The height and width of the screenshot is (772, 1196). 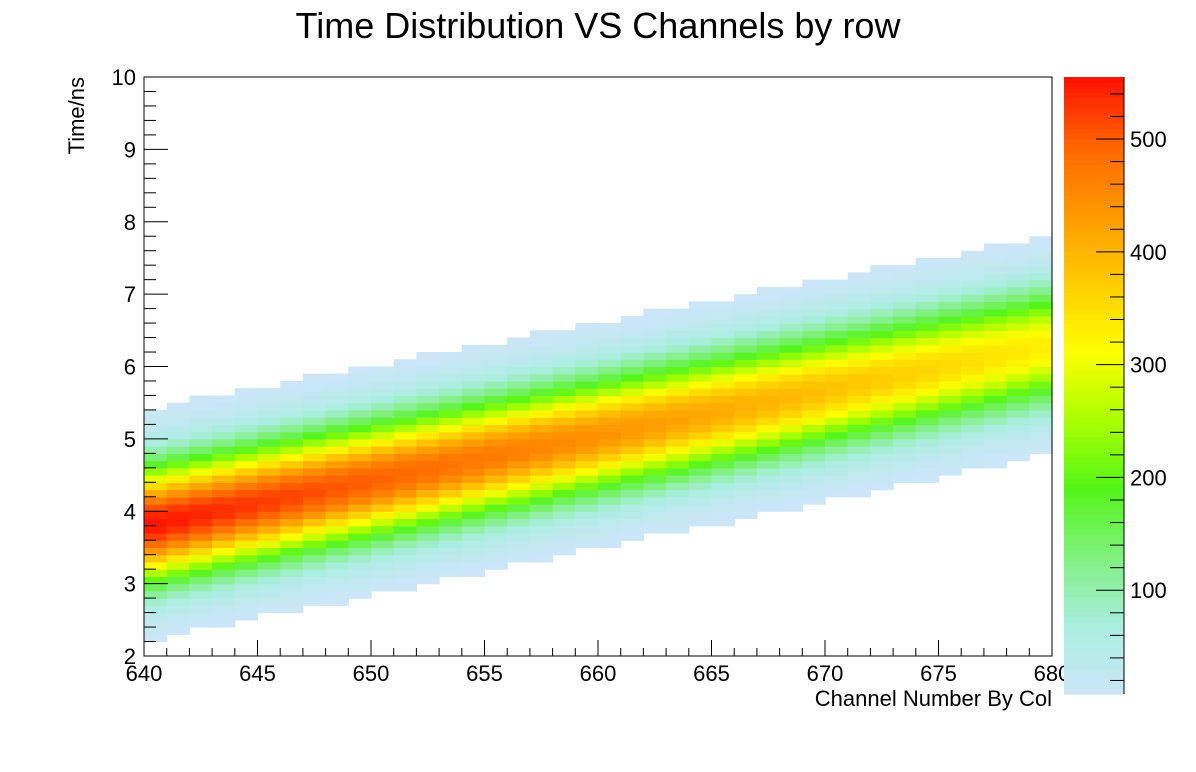 I want to click on colorbar-tick-label: 300, so click(x=1148, y=365).